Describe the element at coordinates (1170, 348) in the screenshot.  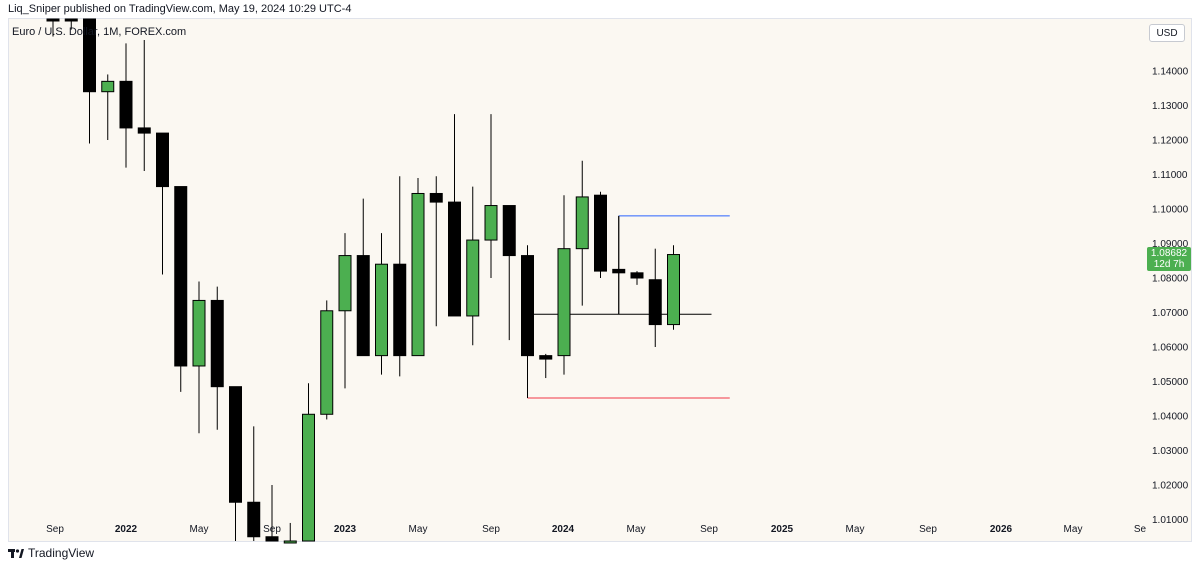
I see `y-tick-label: 1.06000` at that location.